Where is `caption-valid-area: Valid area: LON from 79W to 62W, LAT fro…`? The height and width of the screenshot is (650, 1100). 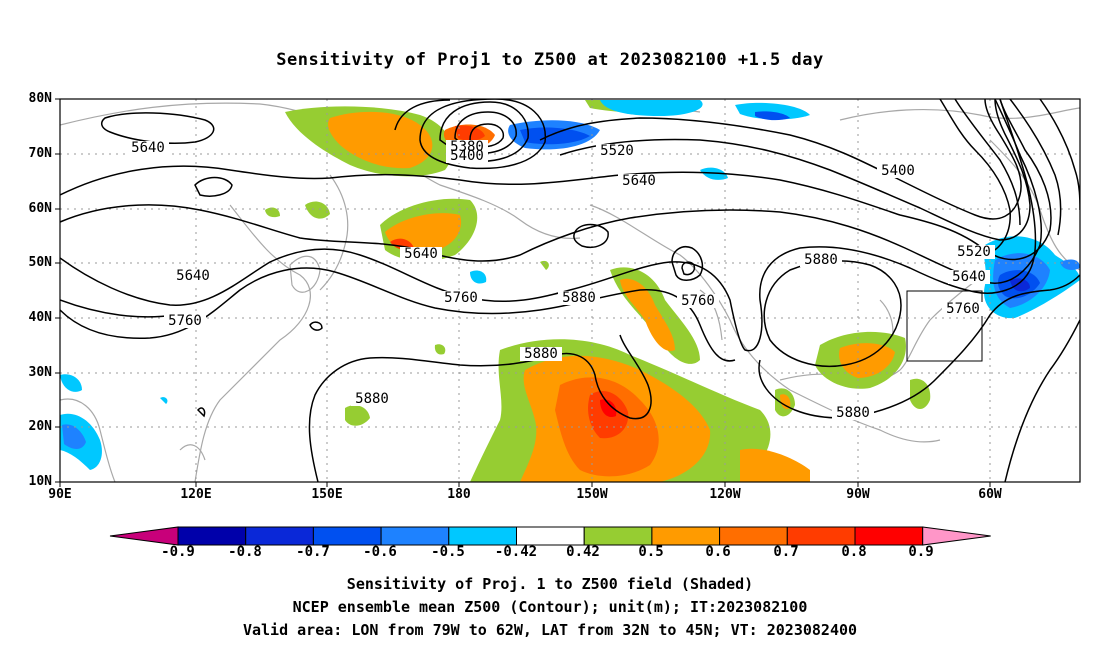 caption-valid-area: Valid area: LON from 79W to 62W, LAT fro… is located at coordinates (550, 630).